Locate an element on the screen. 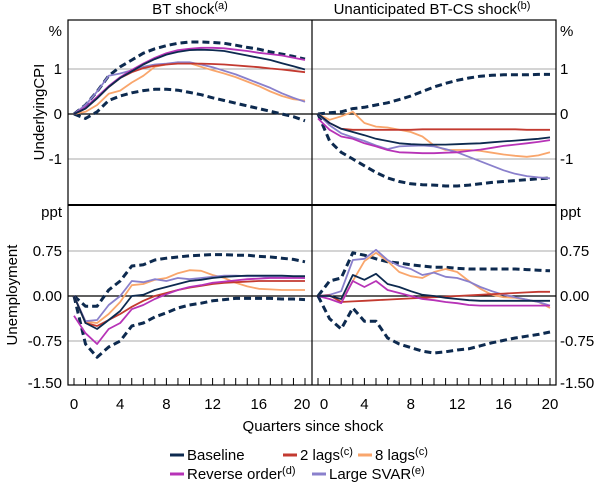 The height and width of the screenshot is (494, 600). legend-item: Baseline is located at coordinates (216, 455).